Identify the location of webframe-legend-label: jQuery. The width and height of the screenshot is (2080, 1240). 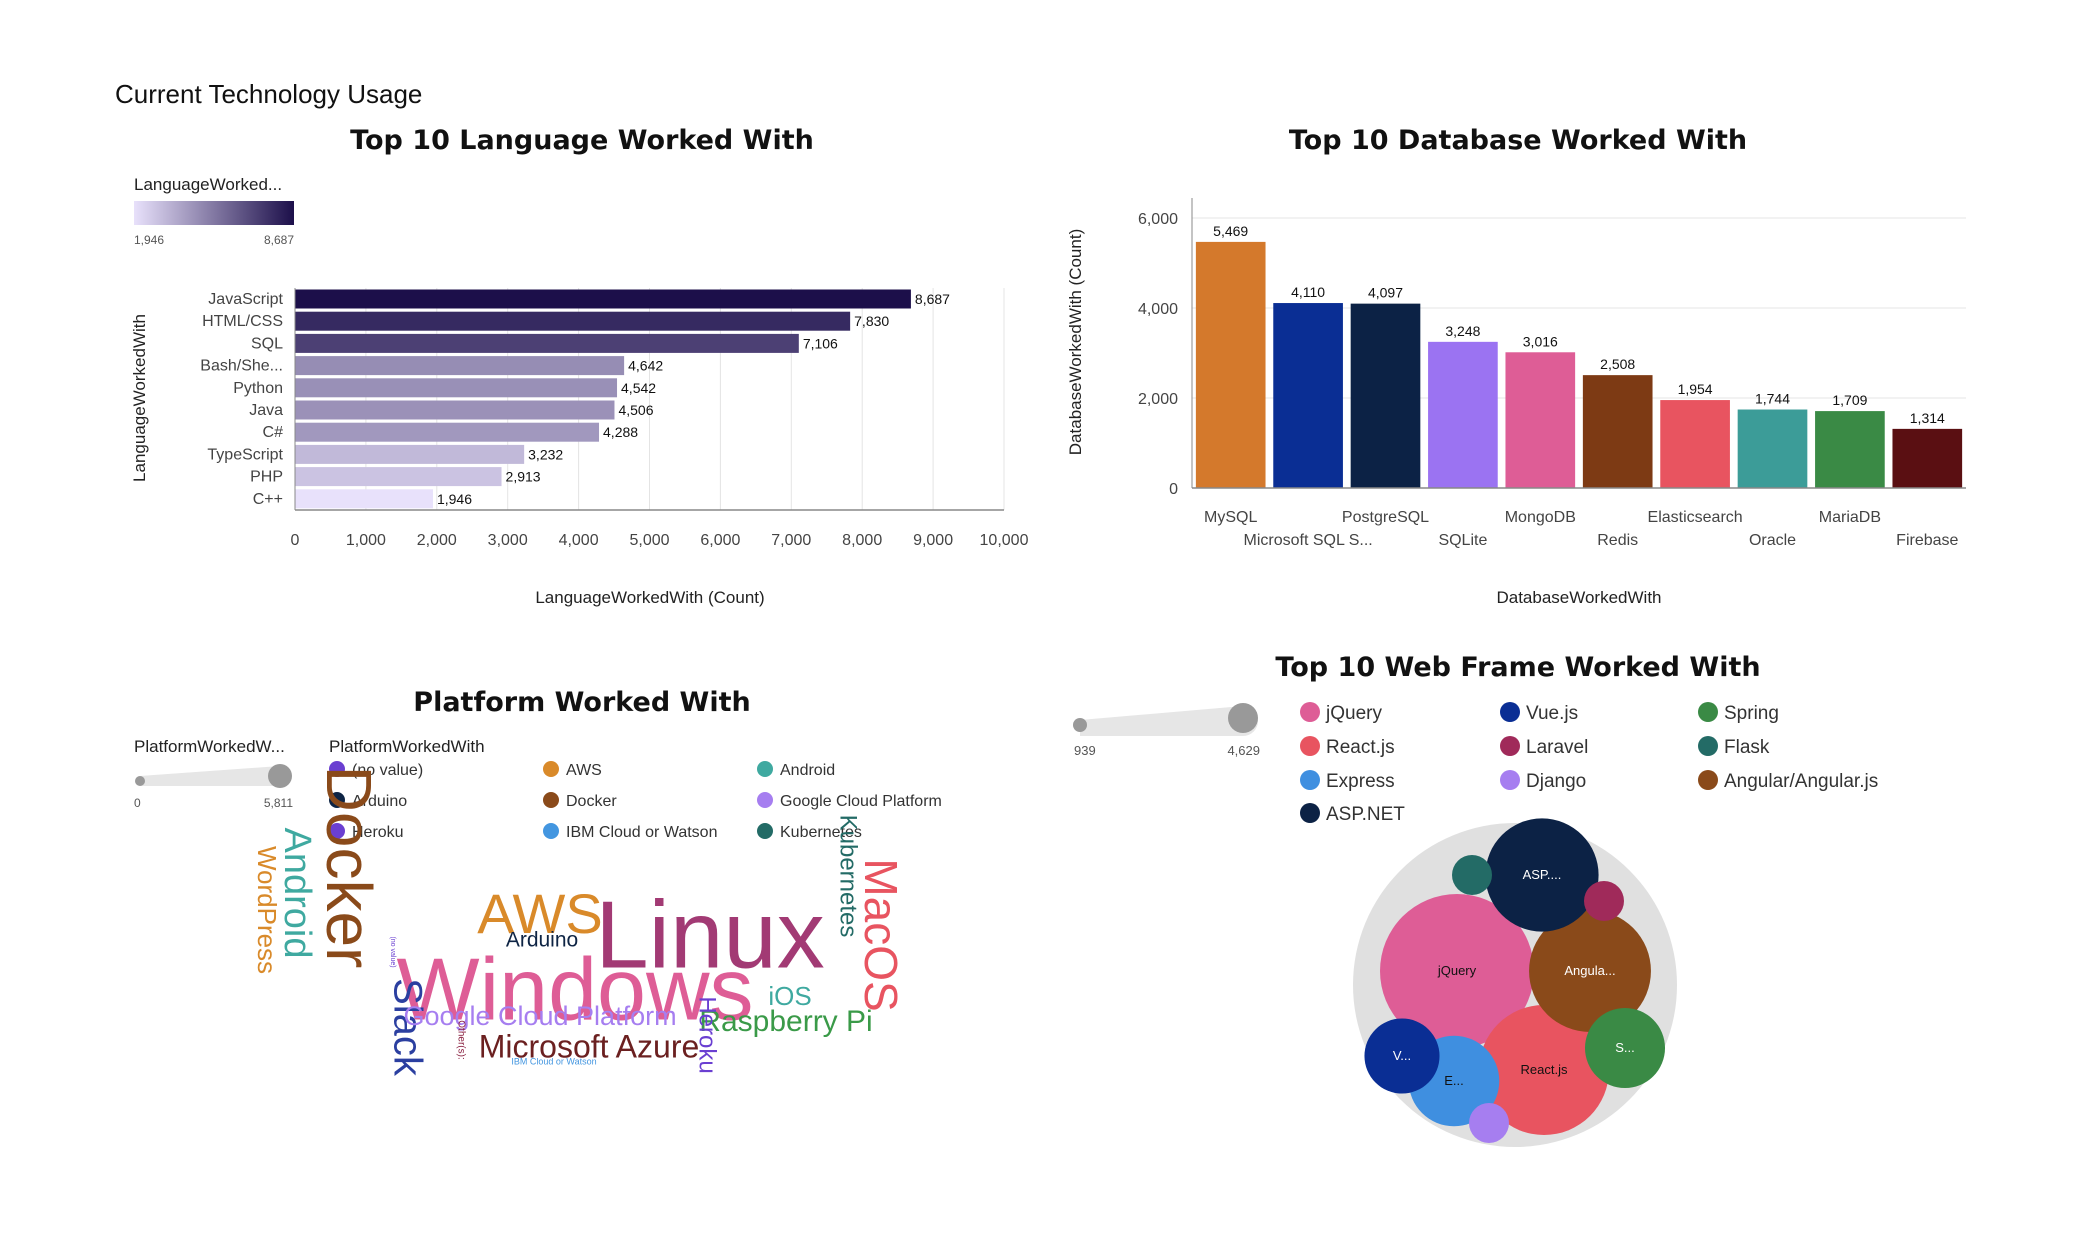
(1353, 713).